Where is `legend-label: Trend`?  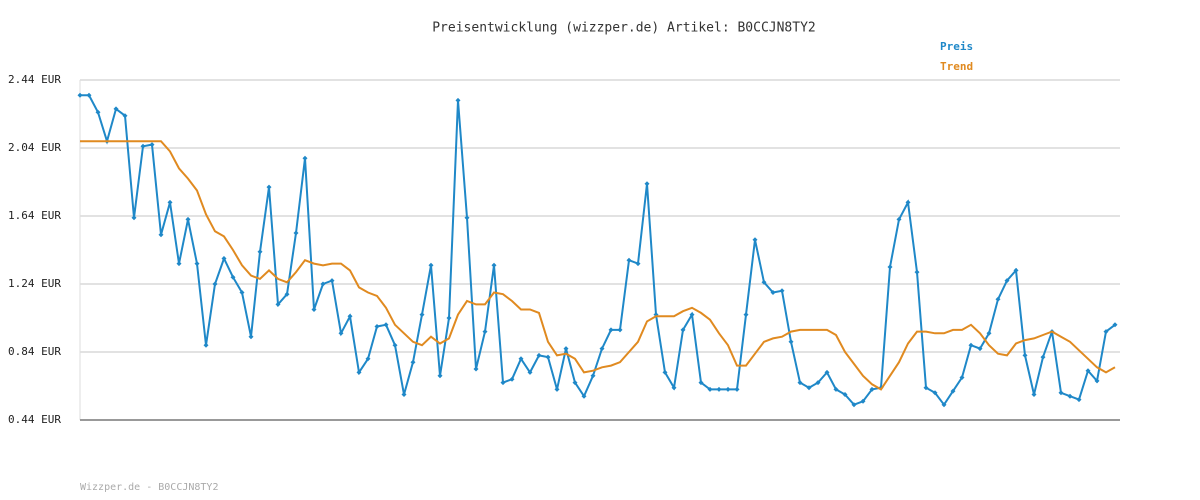
legend-label: Trend is located at coordinates (956, 66).